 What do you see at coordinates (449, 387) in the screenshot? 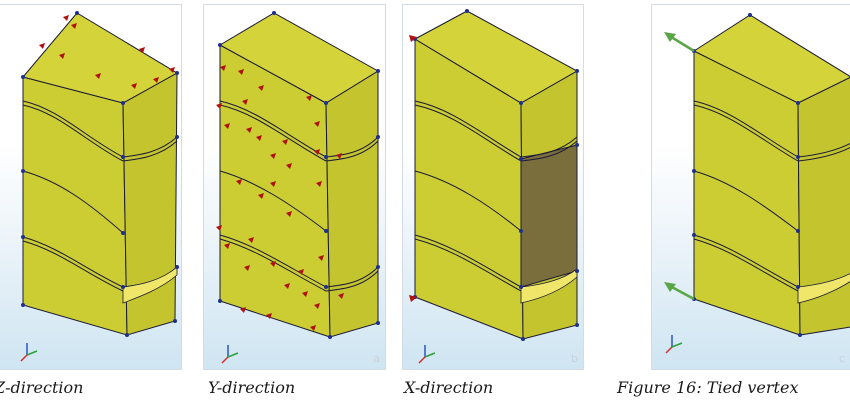
I see `caption-x-direction: X-direction` at bounding box center [449, 387].